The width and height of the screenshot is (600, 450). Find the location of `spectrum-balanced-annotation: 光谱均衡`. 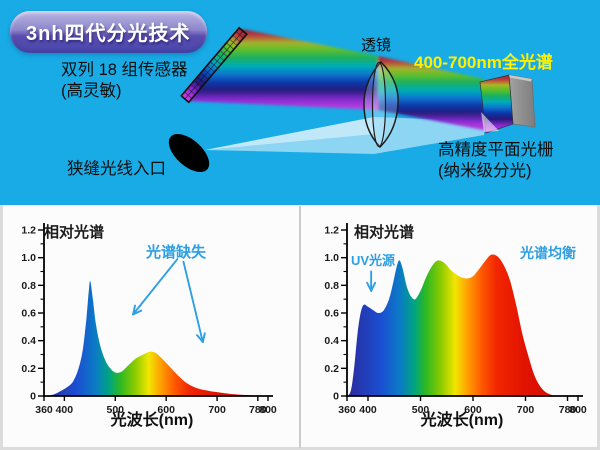

spectrum-balanced-annotation: 光谱均衡 is located at coordinates (548, 253).